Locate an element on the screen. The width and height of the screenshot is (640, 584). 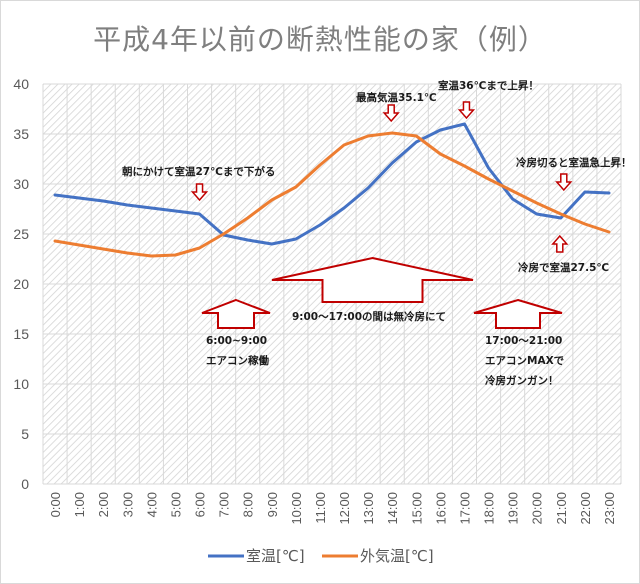
arrow-up-icon is located at coordinates (560, 243).